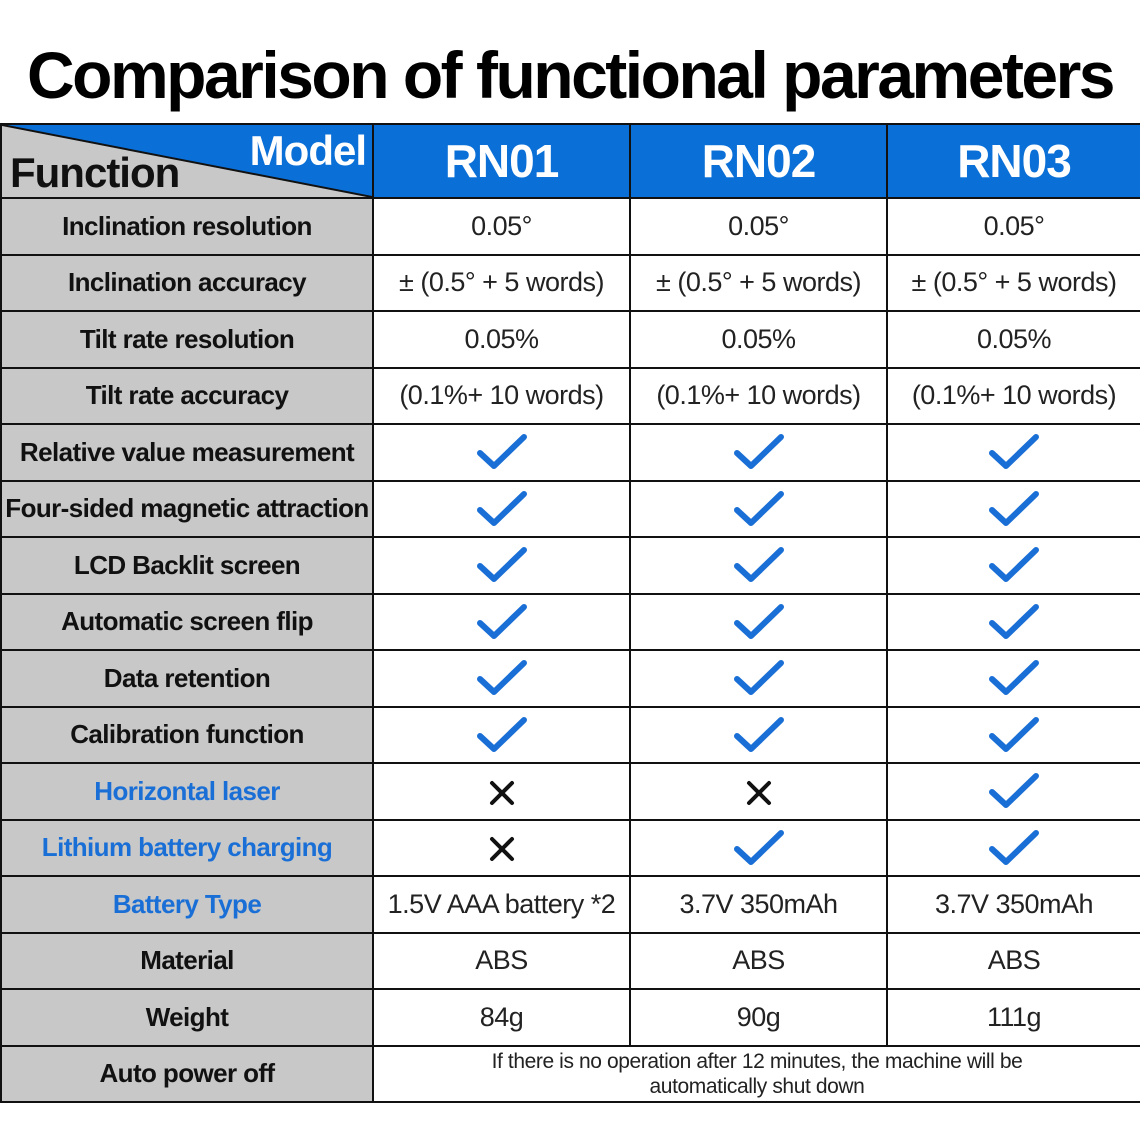 The height and width of the screenshot is (1140, 1140). Describe the element at coordinates (187, 395) in the screenshot. I see `function-name: Tilt rate accuracy` at that location.